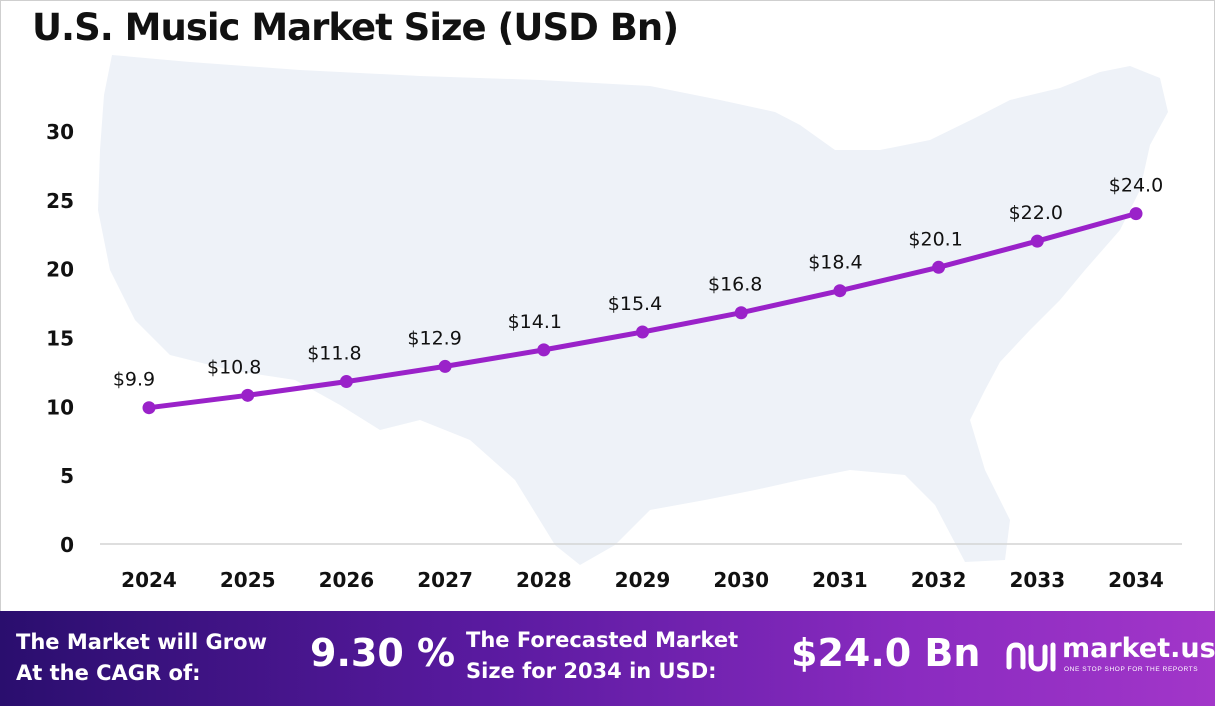 This screenshot has width=1215, height=706. What do you see at coordinates (840, 580) in the screenshot?
I see `x-tick-label: 2031` at bounding box center [840, 580].